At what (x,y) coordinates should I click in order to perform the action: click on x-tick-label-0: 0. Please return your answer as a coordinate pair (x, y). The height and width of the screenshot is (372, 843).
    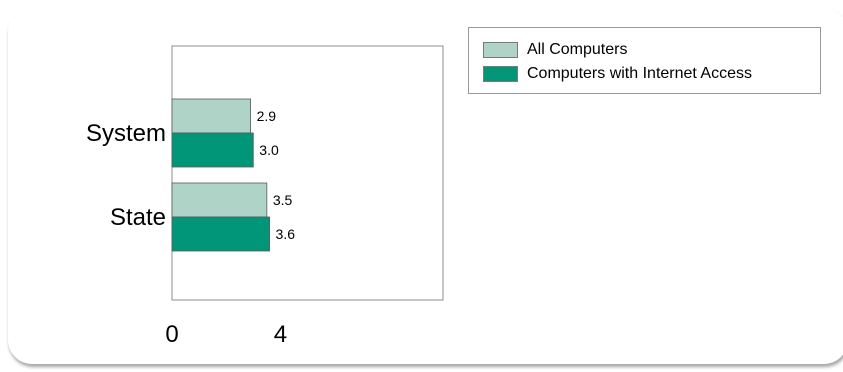
    Looking at the image, I should click on (171, 334).